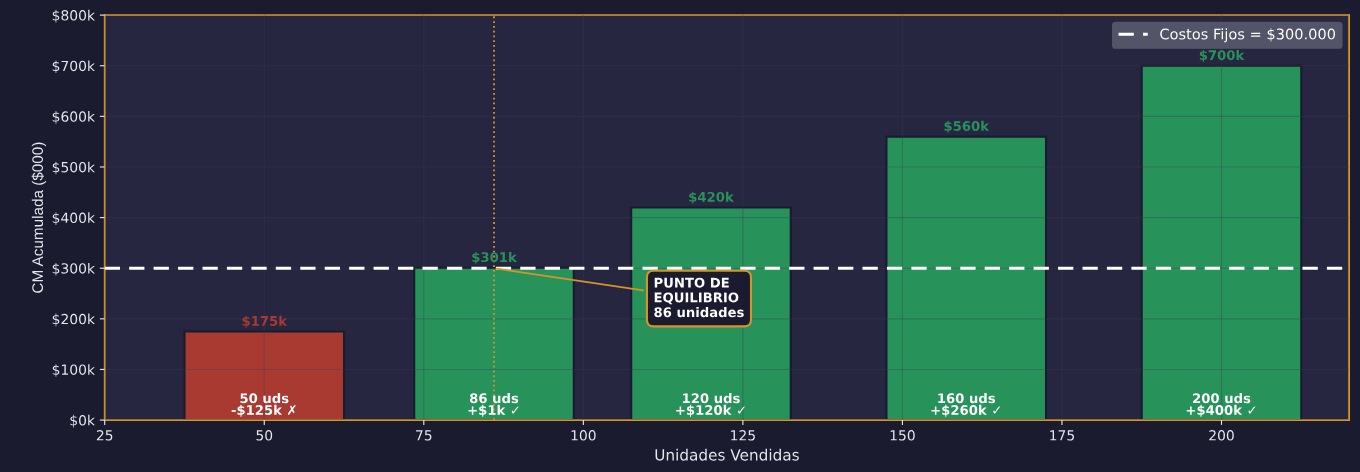 The height and width of the screenshot is (472, 1360). I want to click on y-tick-label: $600k, so click(73, 117).